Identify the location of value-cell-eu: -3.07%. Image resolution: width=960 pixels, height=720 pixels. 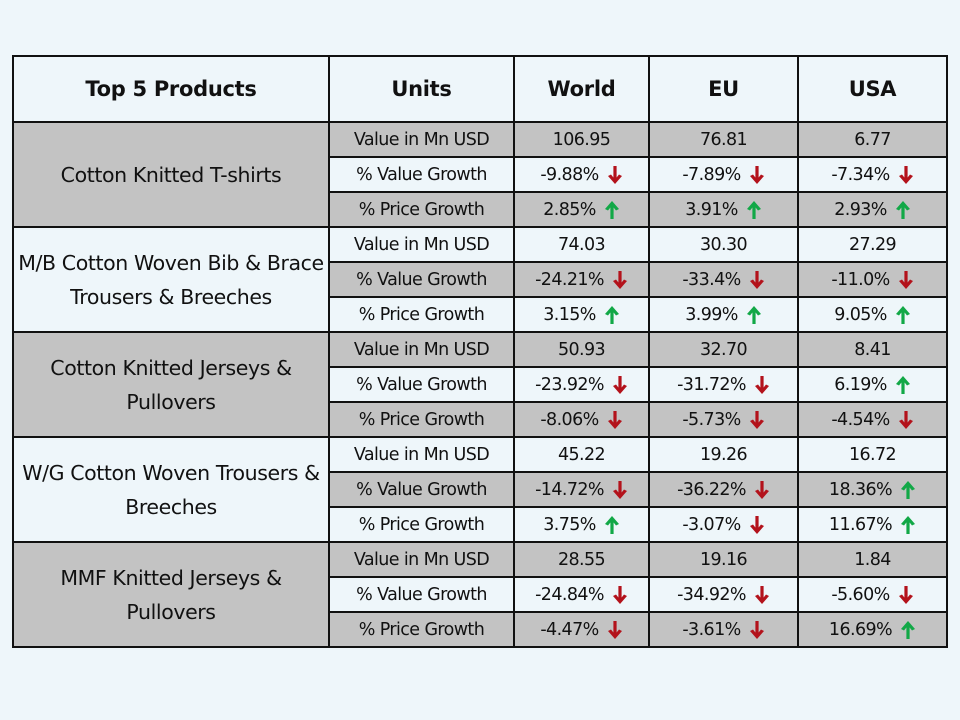
(723, 524).